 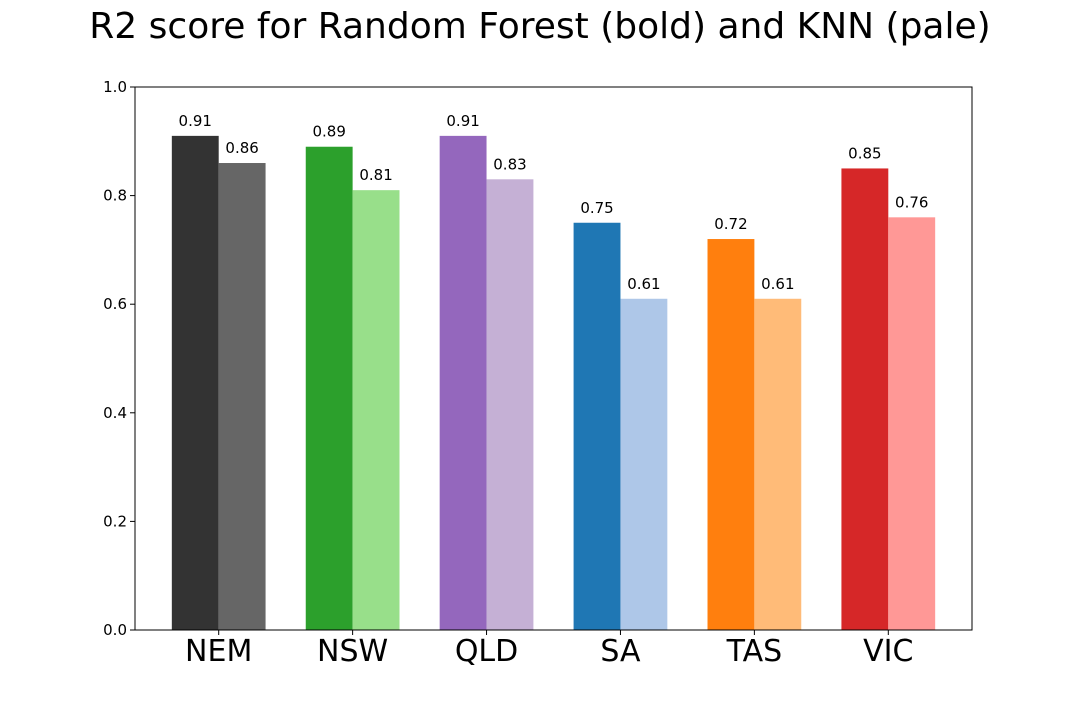 What do you see at coordinates (754, 651) in the screenshot?
I see `x-tick-label-tas: TAS` at bounding box center [754, 651].